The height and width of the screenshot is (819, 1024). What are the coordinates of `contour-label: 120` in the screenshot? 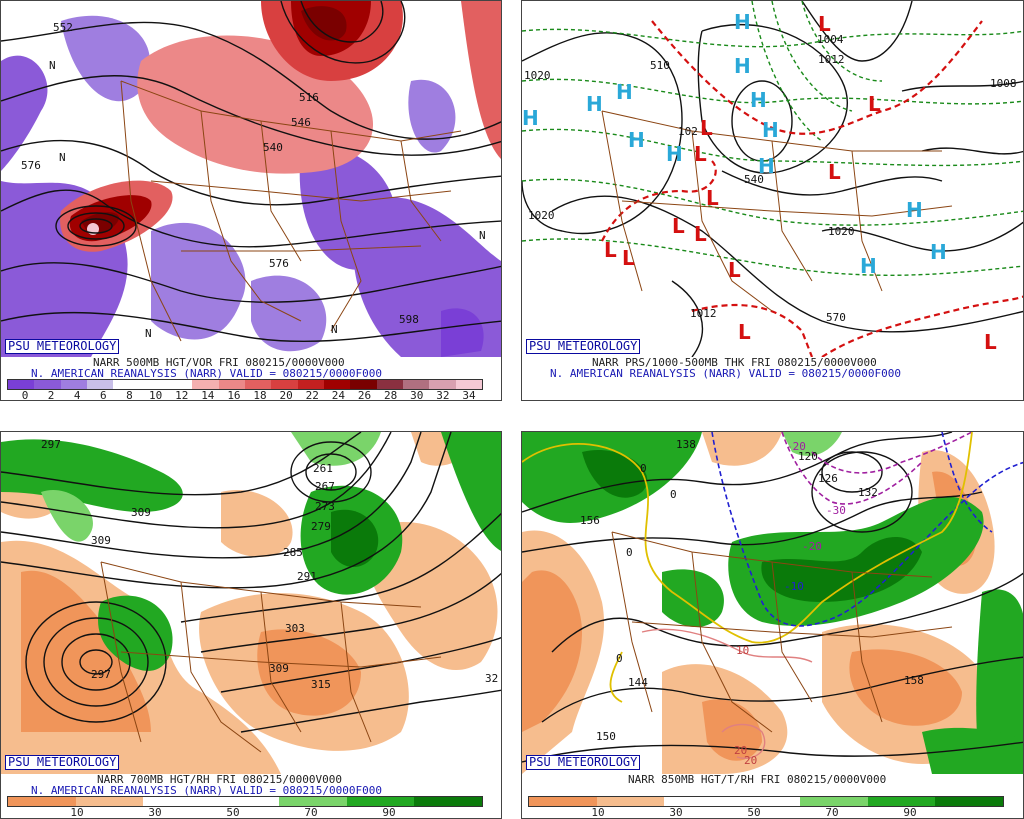 It's located at (808, 456).